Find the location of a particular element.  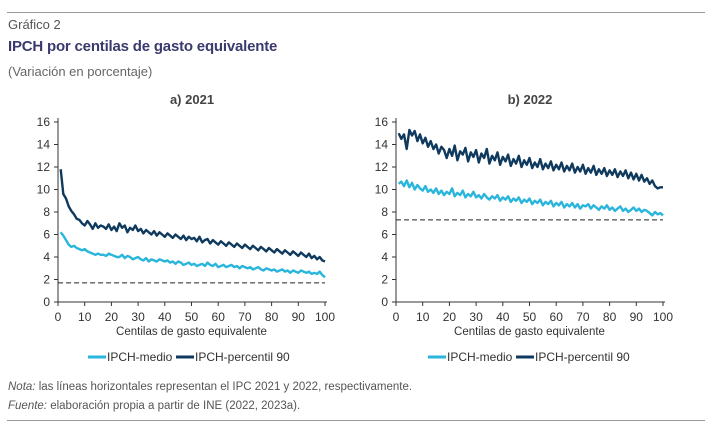

figure-subtitle: (Variación en porcentaje) is located at coordinates (80, 71).